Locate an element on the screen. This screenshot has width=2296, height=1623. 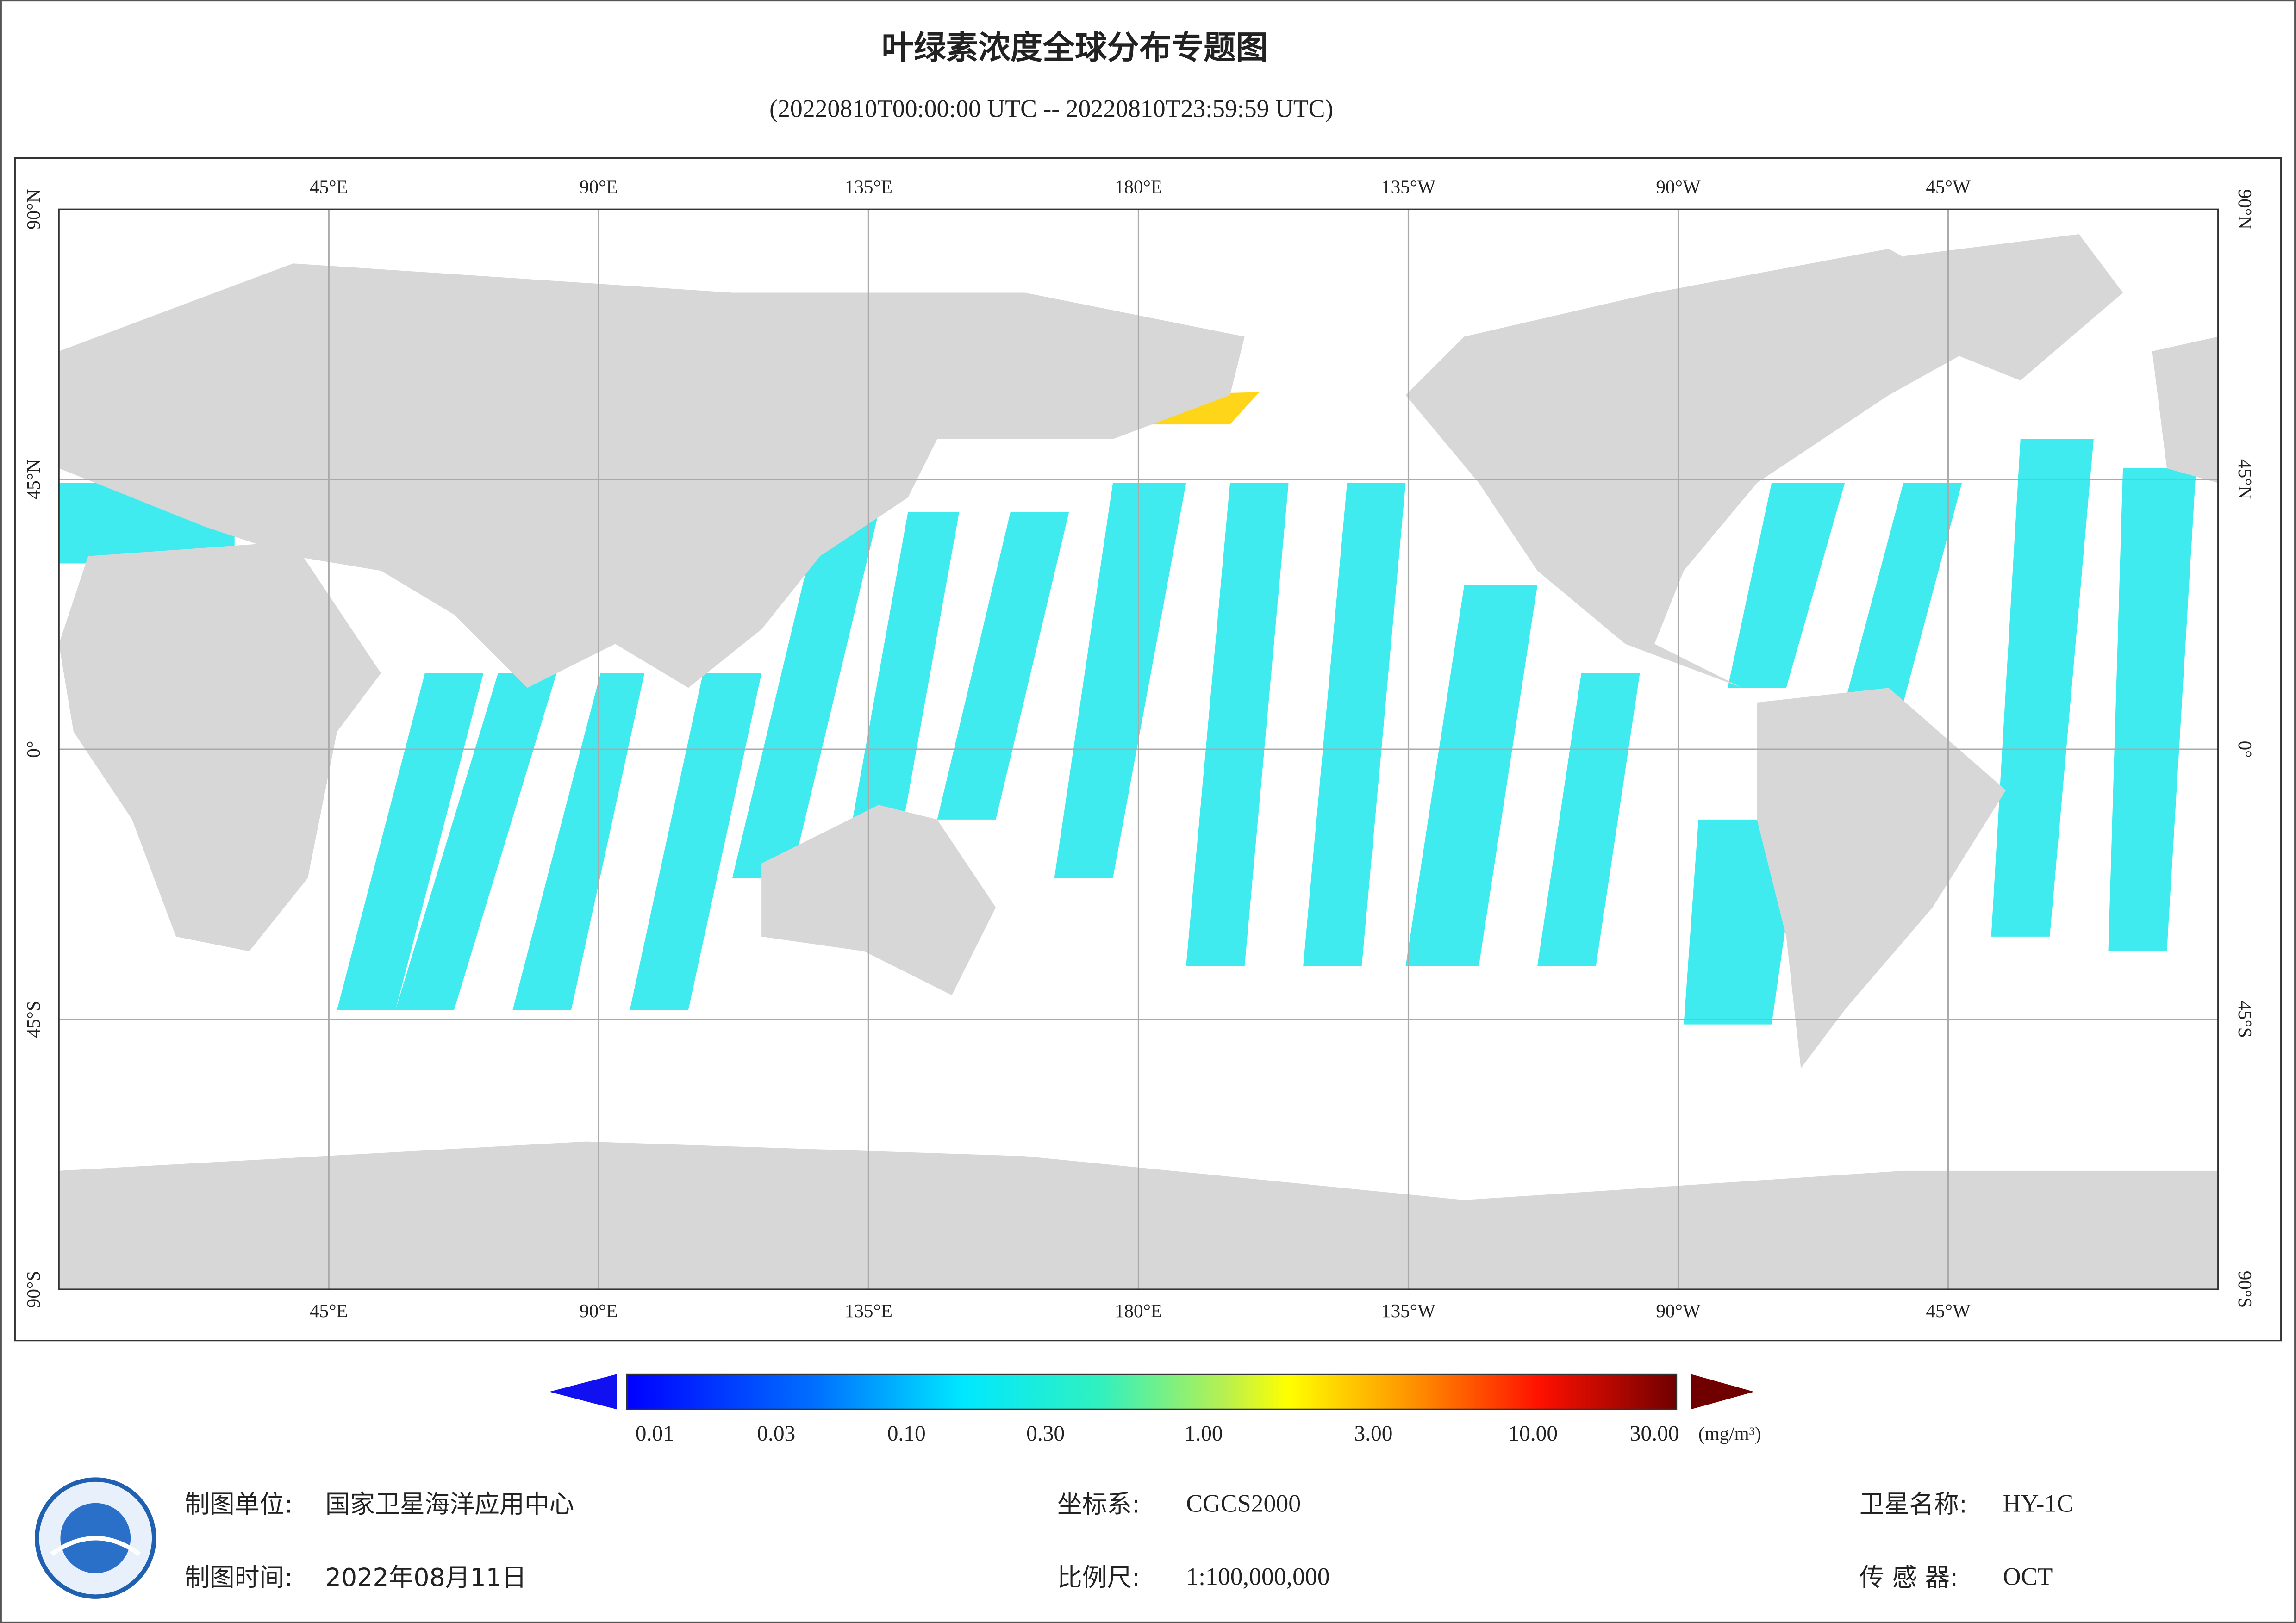
colorbar-tick-label: 1.00 is located at coordinates (1204, 1434).